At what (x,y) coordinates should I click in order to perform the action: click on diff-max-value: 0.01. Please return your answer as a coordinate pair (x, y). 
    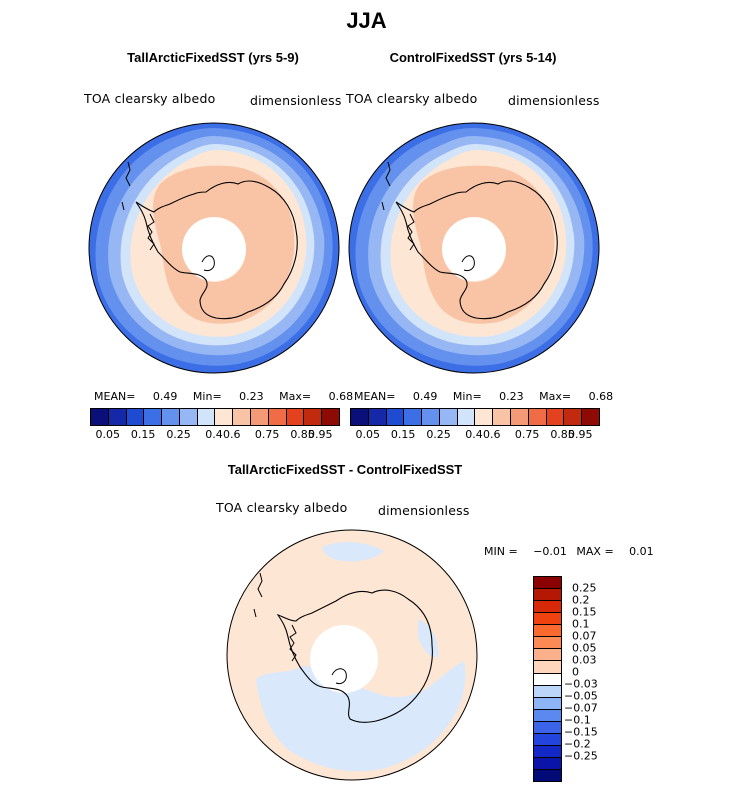
    Looking at the image, I should click on (641, 551).